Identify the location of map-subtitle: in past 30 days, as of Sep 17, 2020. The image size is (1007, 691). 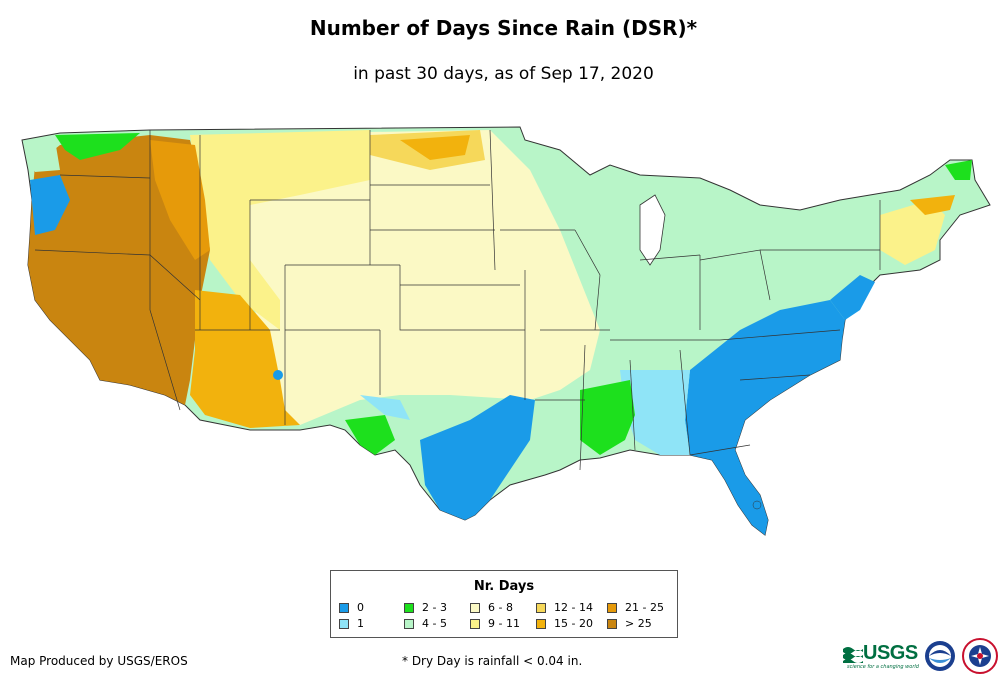
(503, 74).